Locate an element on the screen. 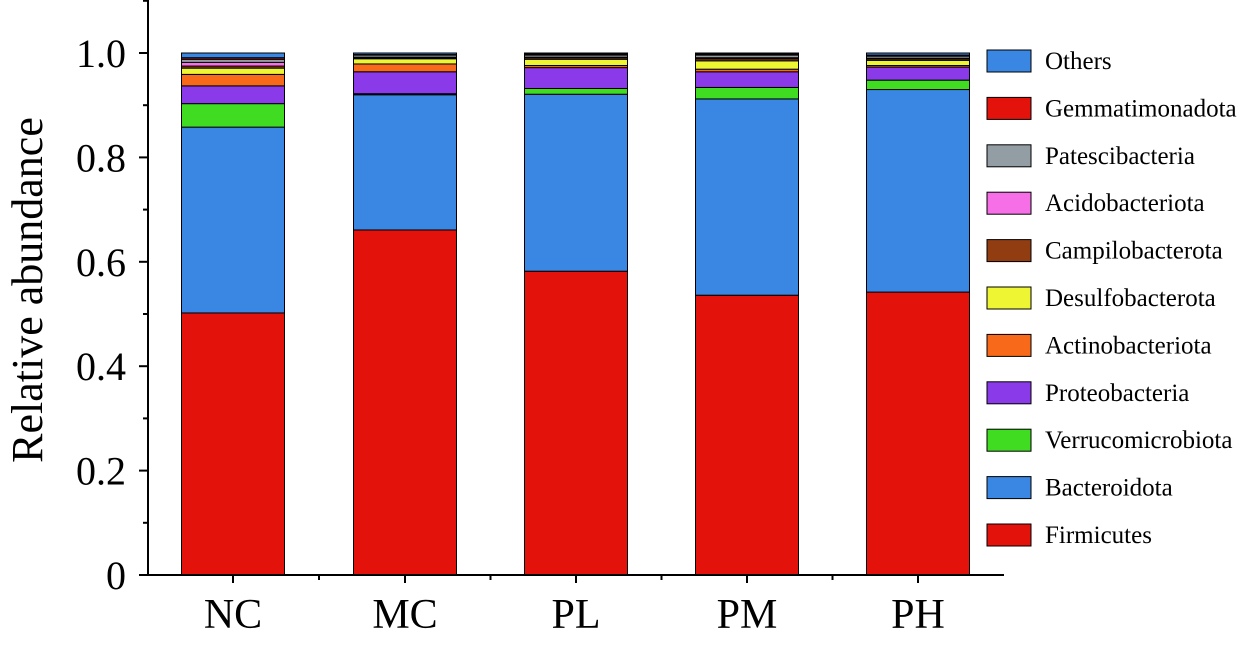 Image resolution: width=1260 pixels, height=647 pixels. bar-segment-nc-bacteroidota is located at coordinates (233, 220).